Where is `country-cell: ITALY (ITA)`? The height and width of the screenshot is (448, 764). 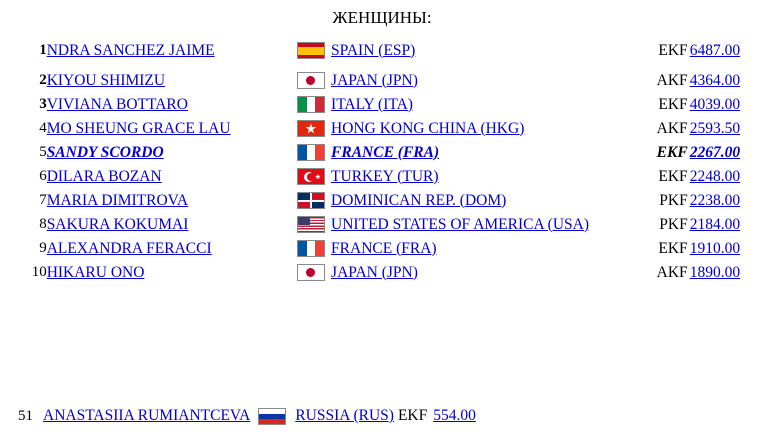 country-cell: ITALY (ITA) is located at coordinates (485, 104).